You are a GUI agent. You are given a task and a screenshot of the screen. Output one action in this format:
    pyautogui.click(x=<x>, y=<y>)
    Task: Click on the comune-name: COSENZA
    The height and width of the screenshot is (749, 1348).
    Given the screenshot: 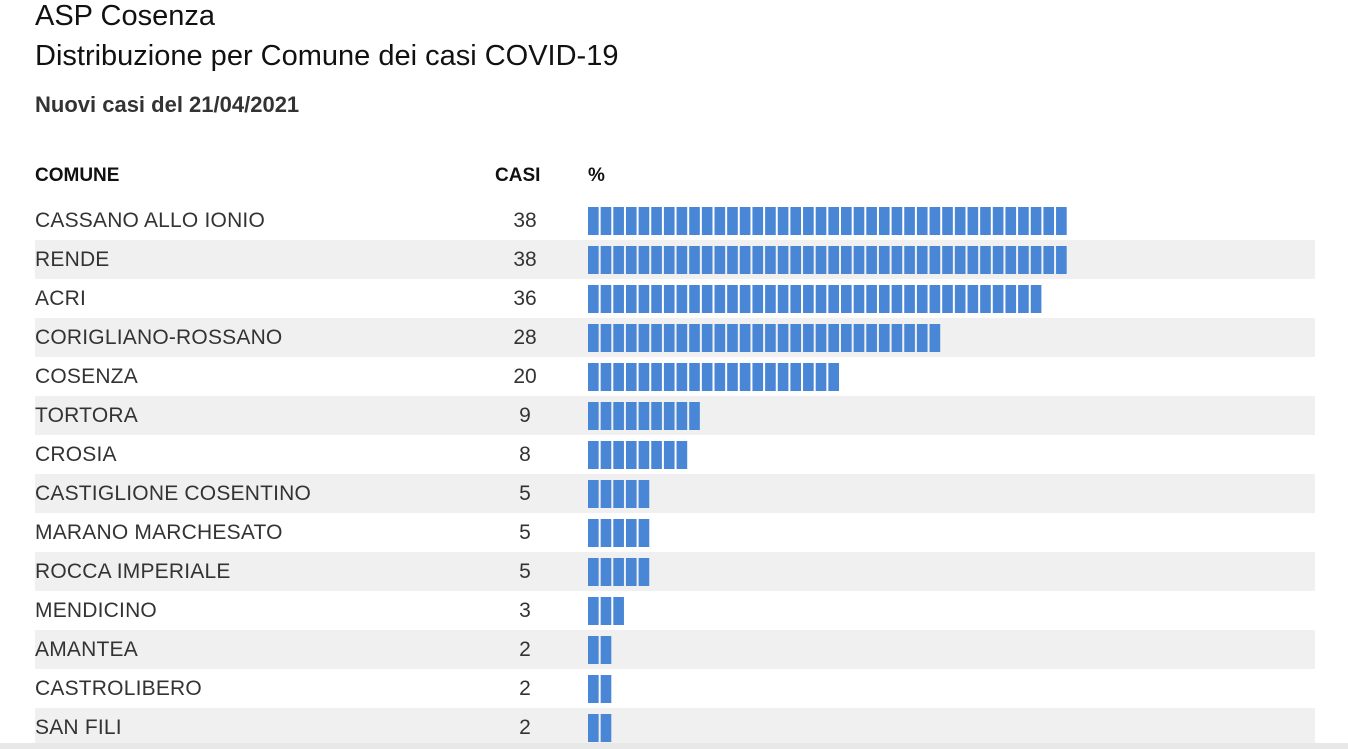 What is the action you would take?
    pyautogui.click(x=86, y=376)
    